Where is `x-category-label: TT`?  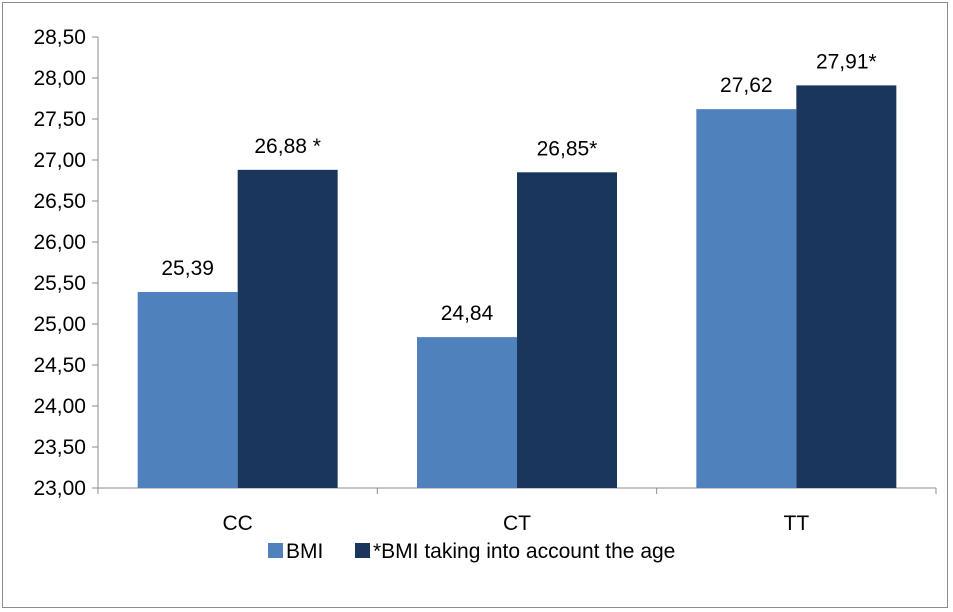
x-category-label: TT is located at coordinates (797, 523).